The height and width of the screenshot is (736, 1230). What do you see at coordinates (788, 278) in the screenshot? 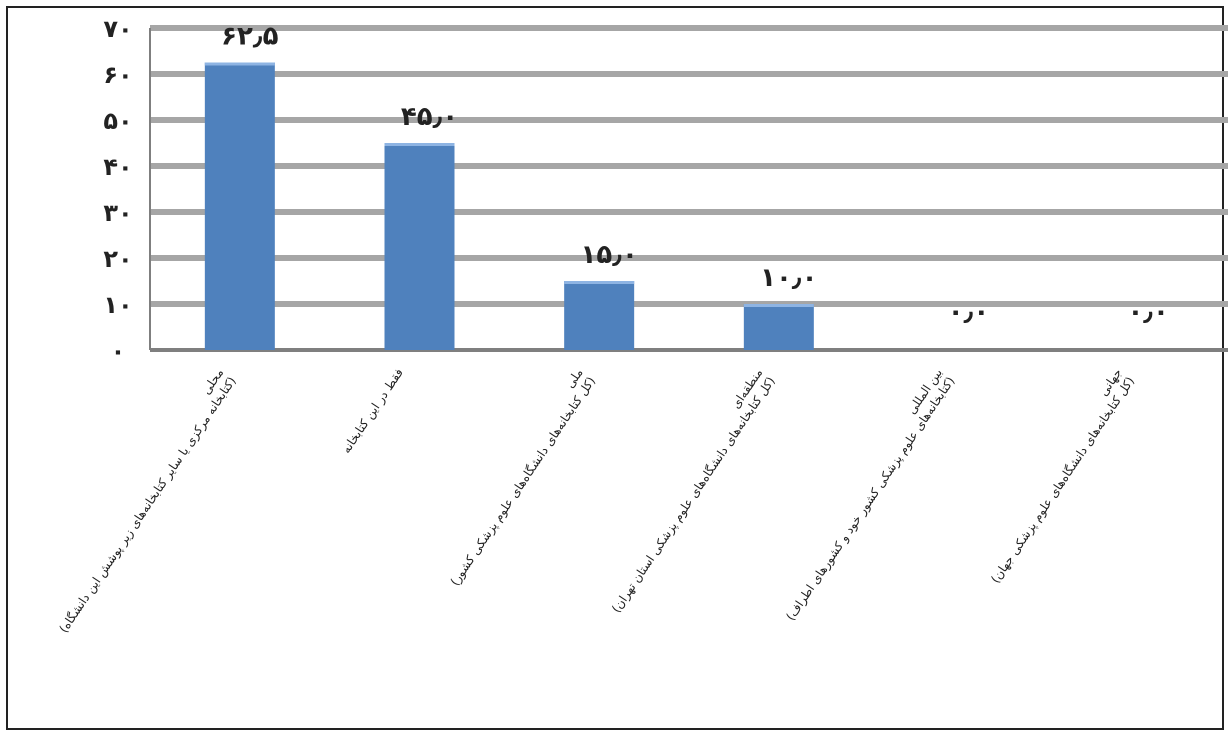
I see `data-label: ۱۰٫۰` at bounding box center [788, 278].